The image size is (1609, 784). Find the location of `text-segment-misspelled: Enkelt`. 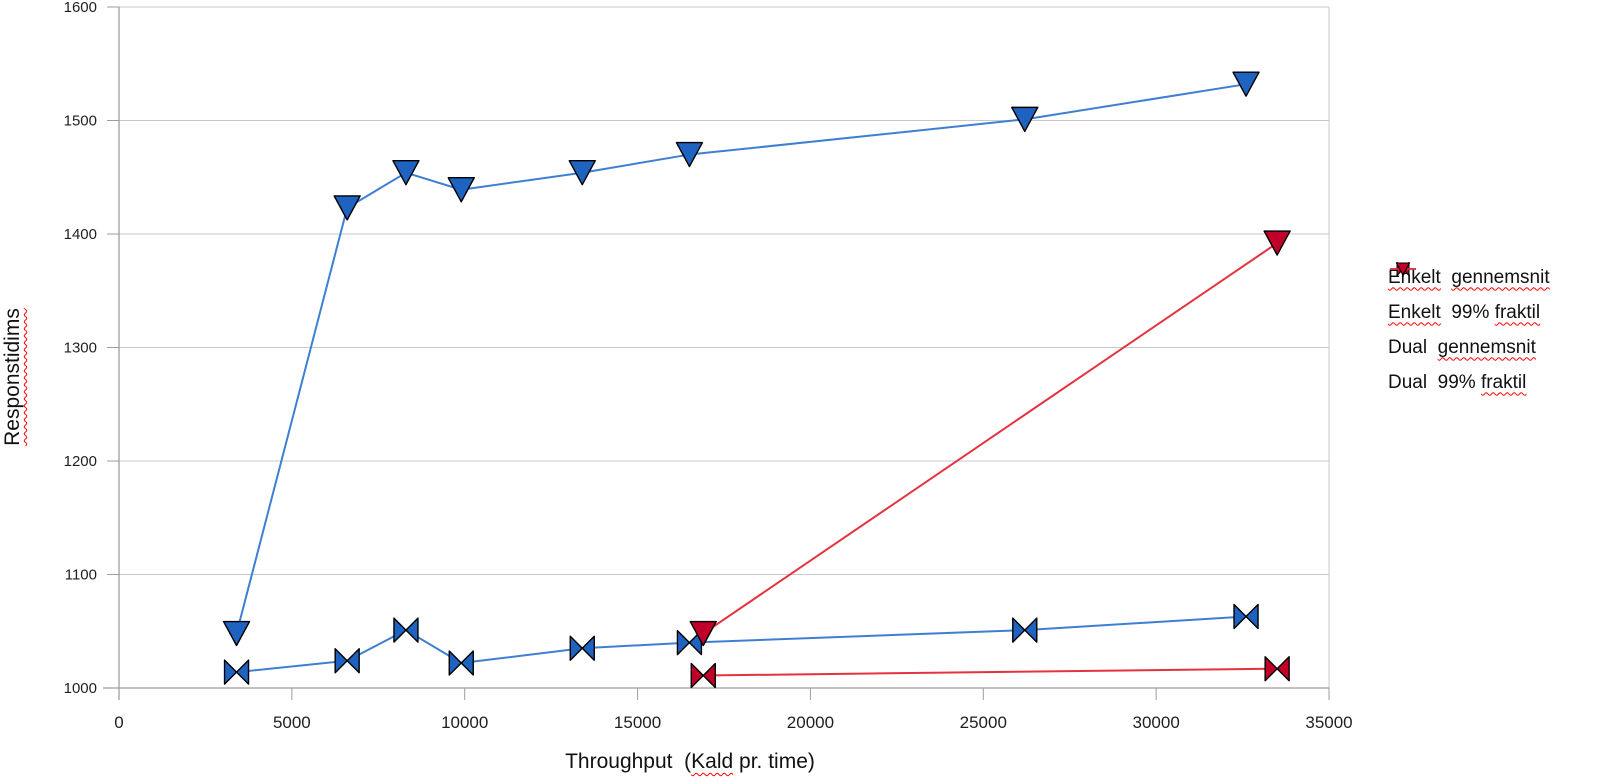

text-segment-misspelled: Enkelt is located at coordinates (1414, 312).